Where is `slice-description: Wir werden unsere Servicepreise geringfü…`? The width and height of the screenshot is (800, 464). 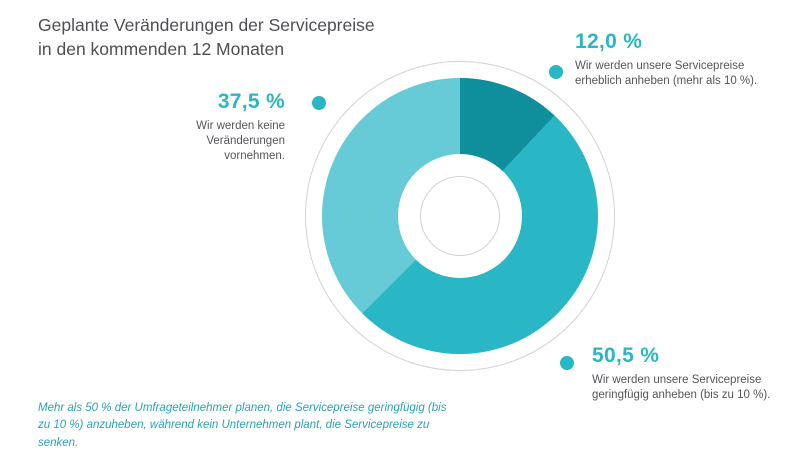 slice-description: Wir werden unsere Servicepreise geringfü… is located at coordinates (681, 388).